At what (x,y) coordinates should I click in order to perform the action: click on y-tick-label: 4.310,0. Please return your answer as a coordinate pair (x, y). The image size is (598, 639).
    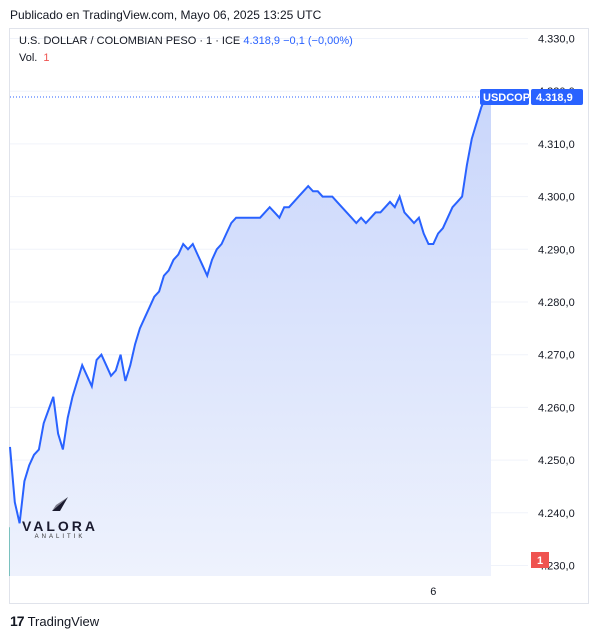
    Looking at the image, I should click on (556, 145).